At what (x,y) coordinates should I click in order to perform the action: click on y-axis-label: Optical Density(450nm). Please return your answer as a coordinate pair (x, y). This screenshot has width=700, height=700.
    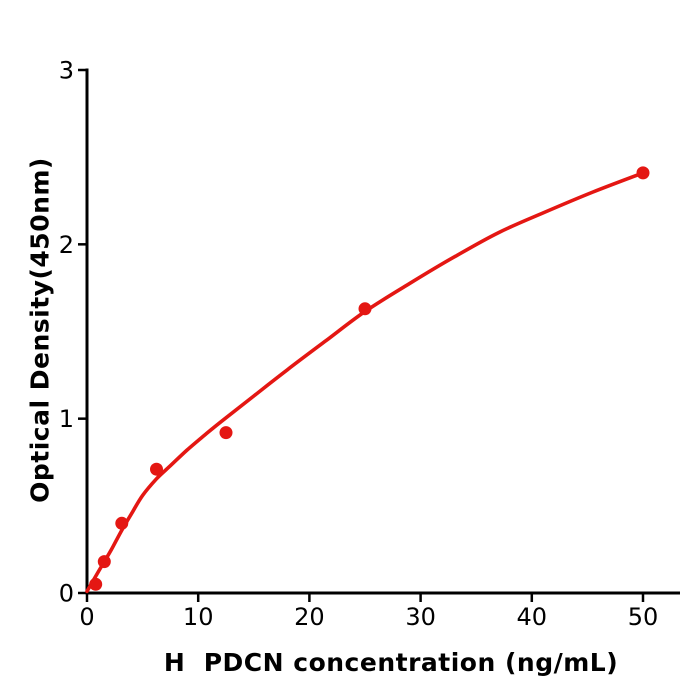
    Looking at the image, I should click on (40, 330).